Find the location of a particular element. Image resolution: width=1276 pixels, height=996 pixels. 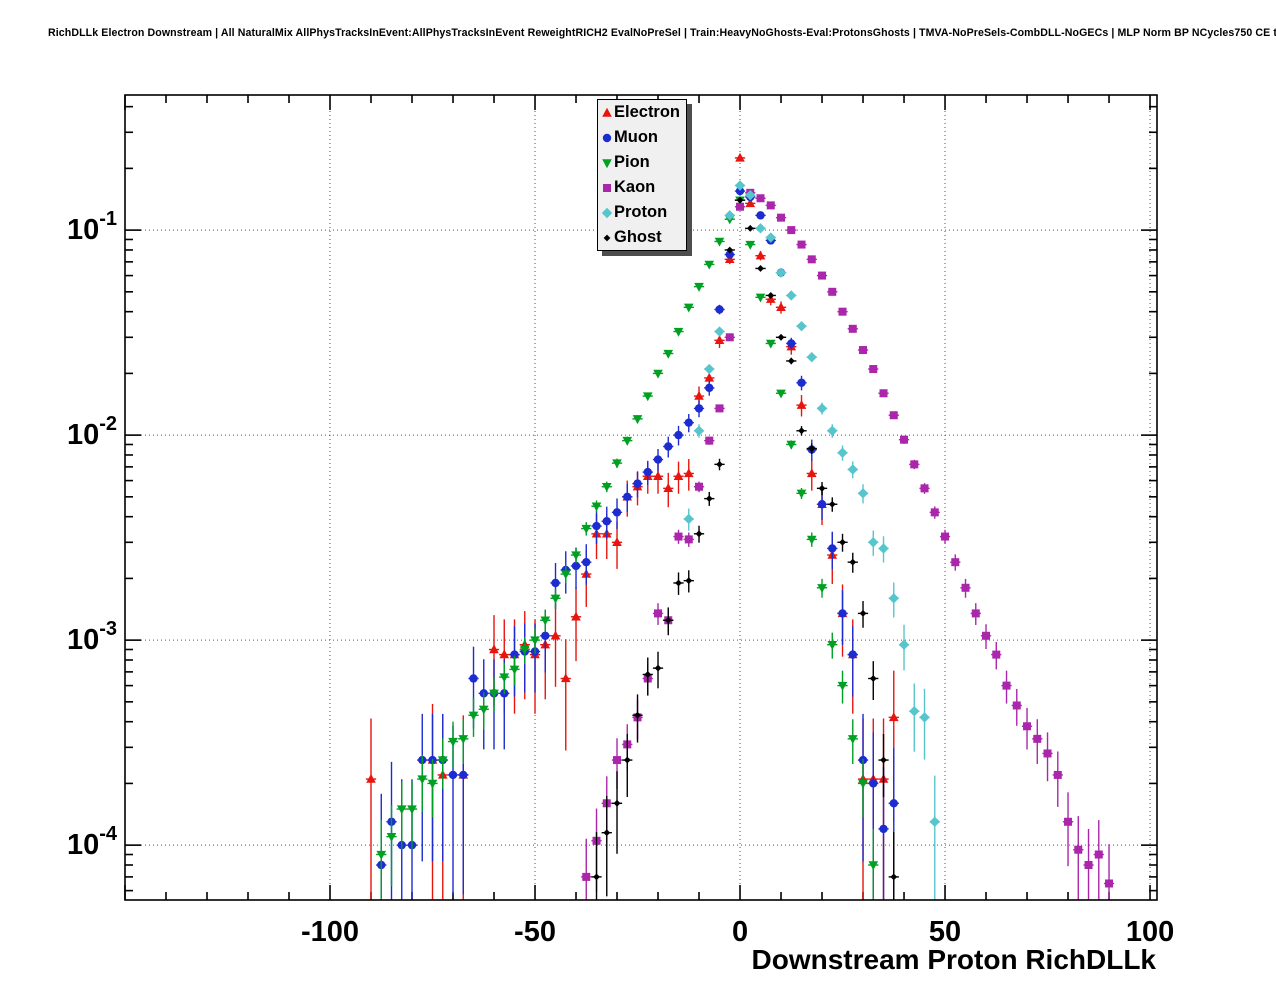

svg-text: 10⁻³ is located at coordinates (92, 637).